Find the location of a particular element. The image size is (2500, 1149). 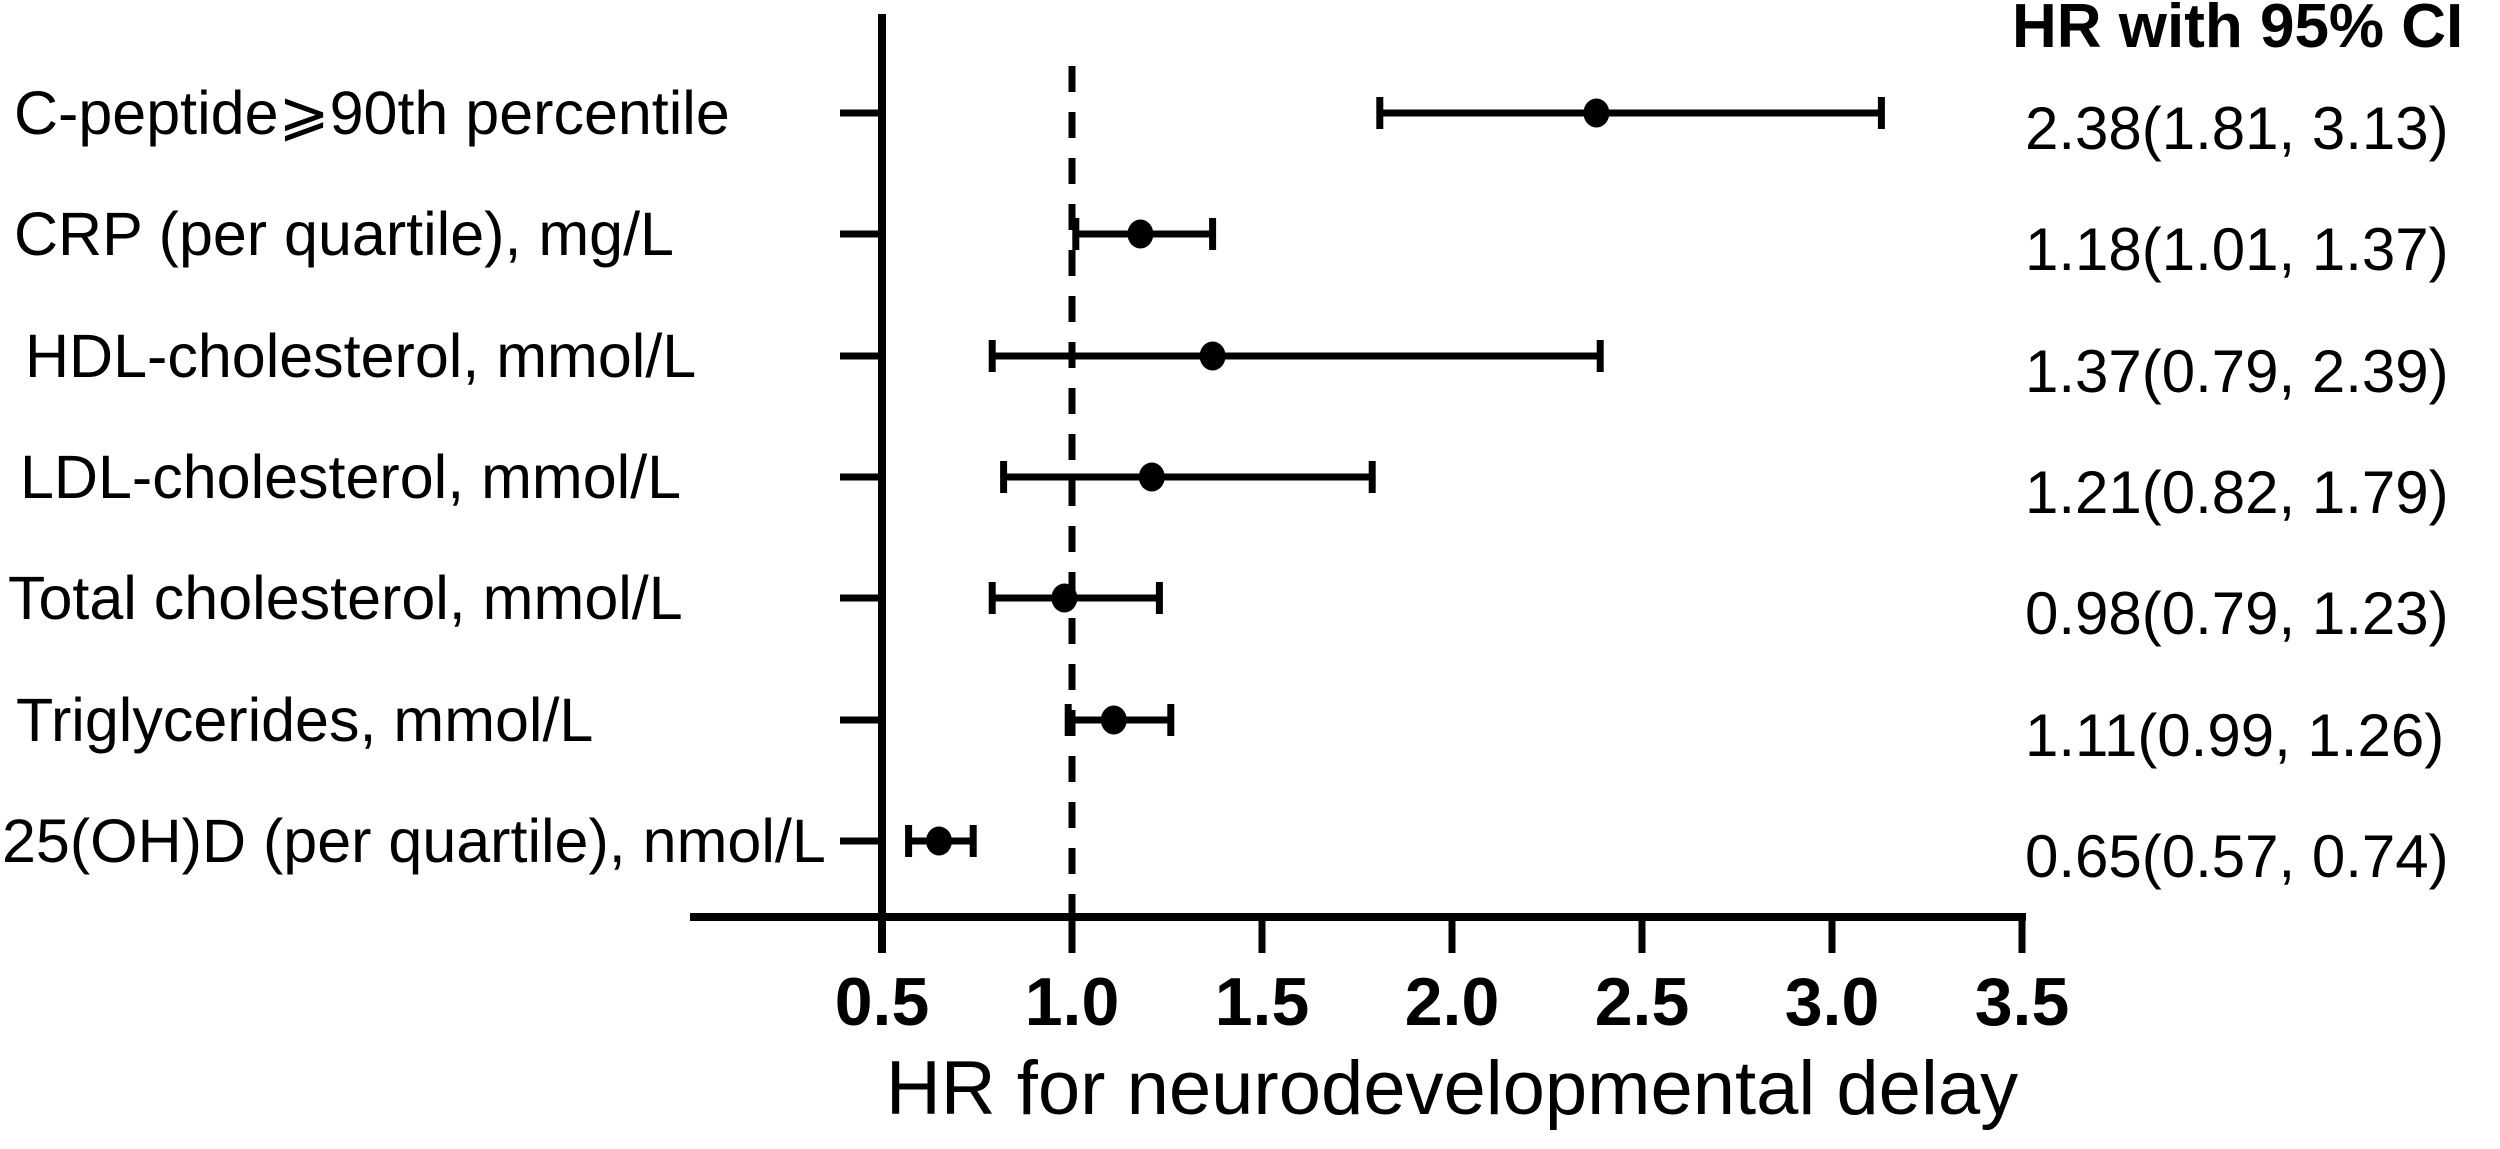

x-tick-label: 1.0 is located at coordinates (1072, 1002).